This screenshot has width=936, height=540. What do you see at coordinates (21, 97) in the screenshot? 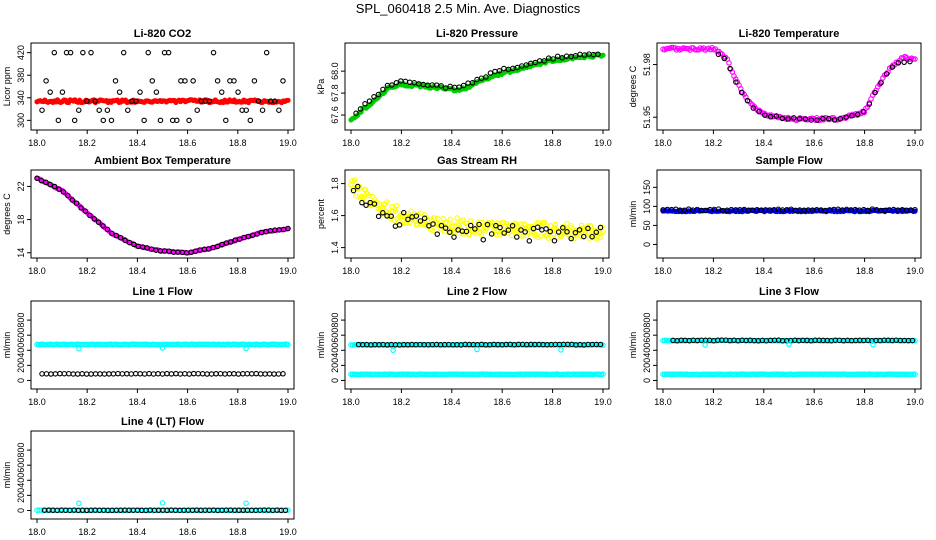
I see `y-tick-label: 340` at bounding box center [21, 97].